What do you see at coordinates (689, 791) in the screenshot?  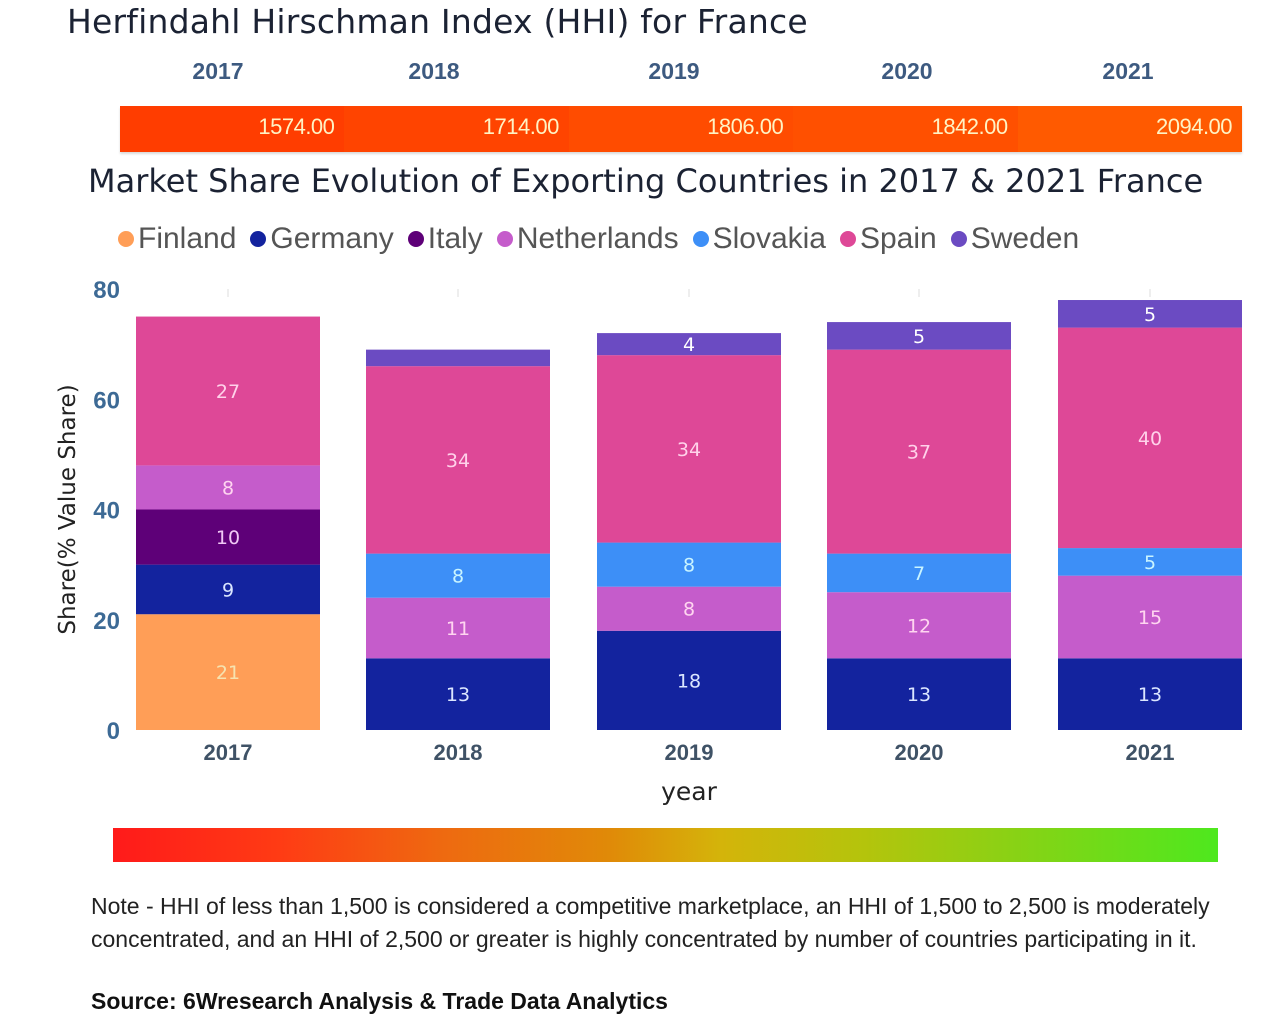 I see `x-axis-title: year` at bounding box center [689, 791].